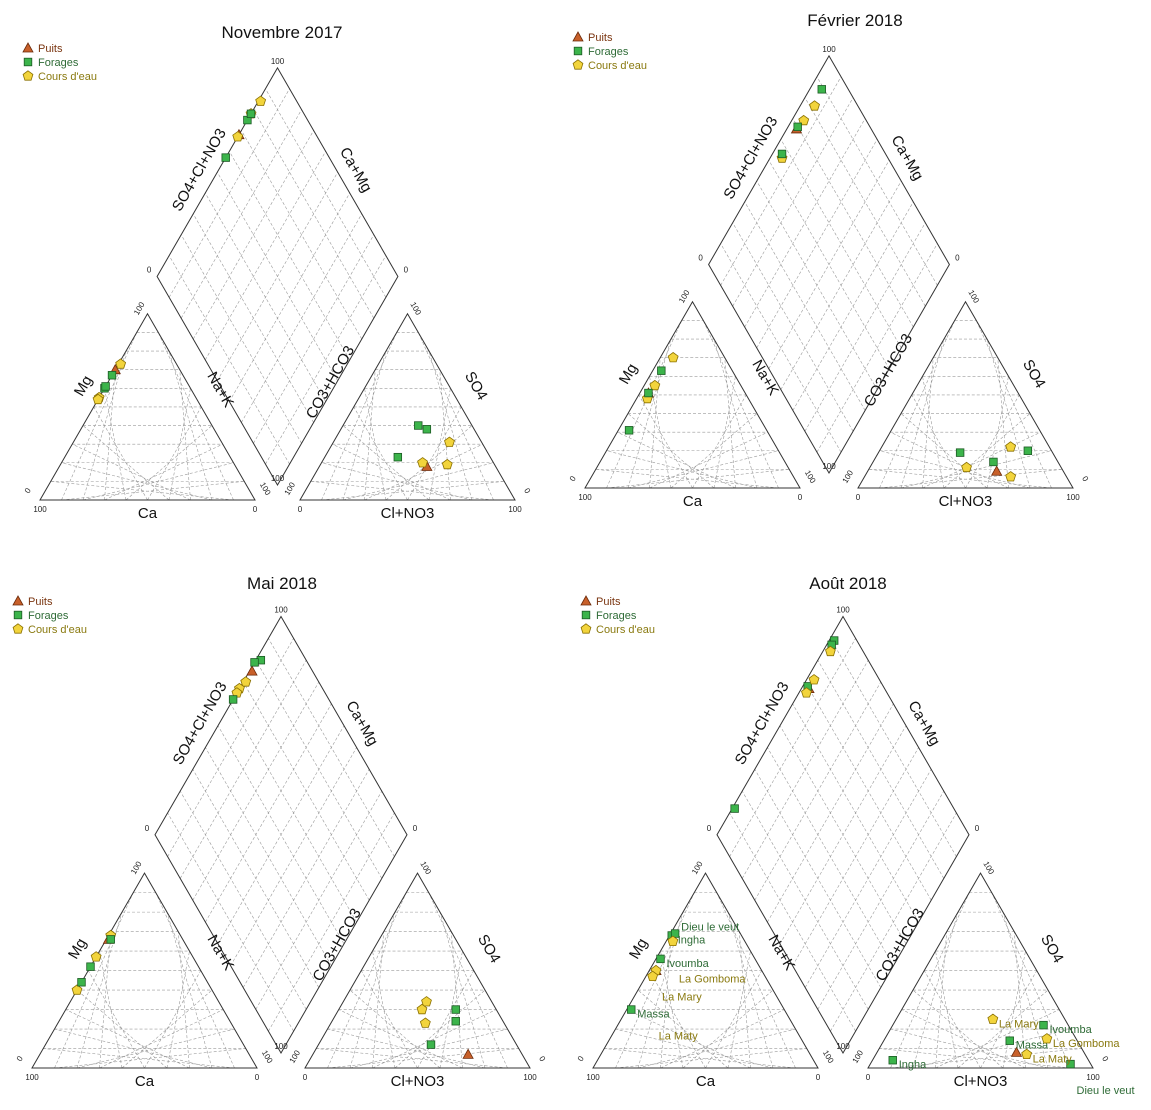 The width and height of the screenshot is (1151, 1110). What do you see at coordinates (220, 389) in the screenshot?
I see `axis-label-nak: Na+K` at bounding box center [220, 389].